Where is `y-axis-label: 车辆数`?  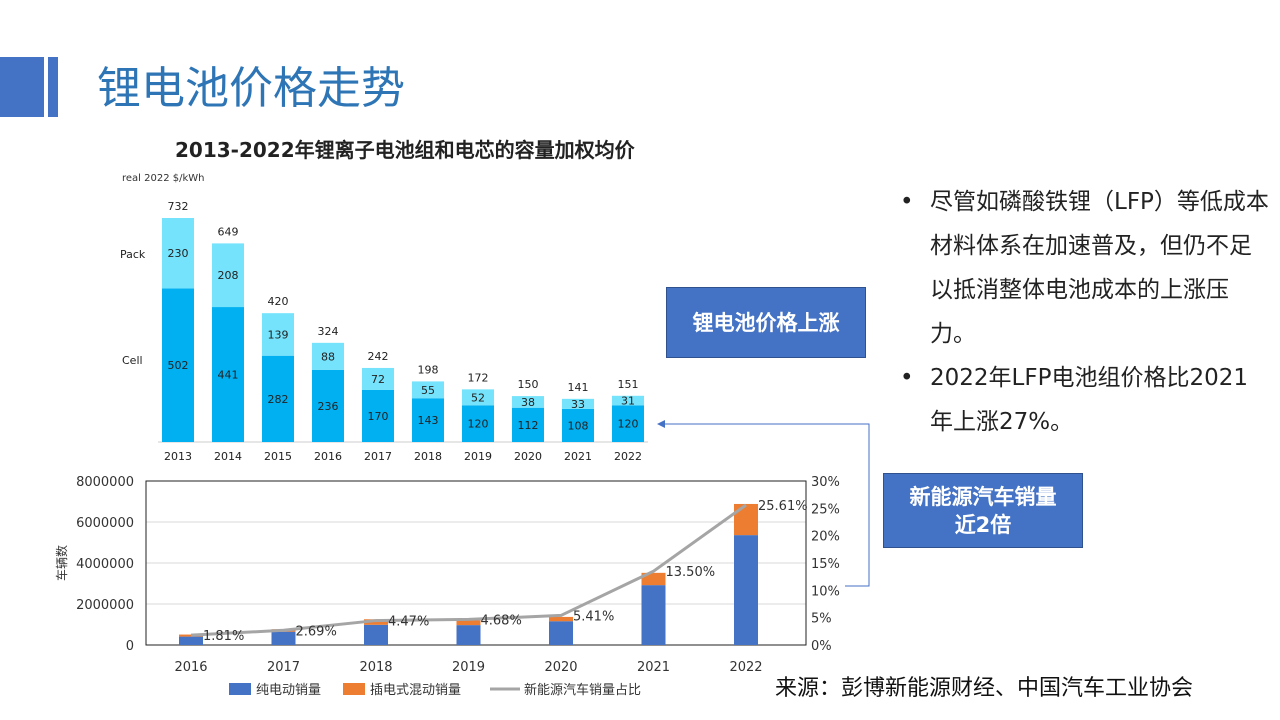 y-axis-label: 车辆数 is located at coordinates (61, 563).